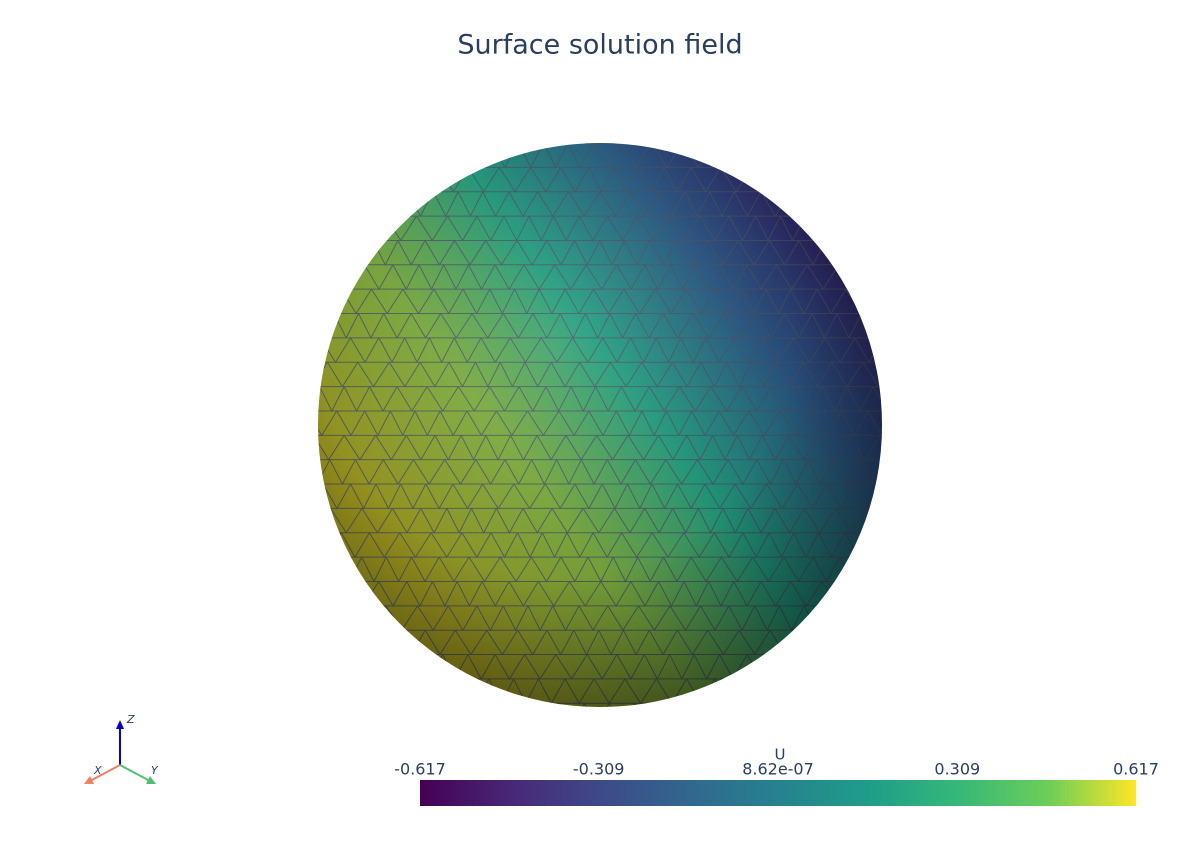 Image resolution: width=1200 pixels, height=850 pixels. Describe the element at coordinates (420, 769) in the screenshot. I see `colorbar-tick-label: -0.617` at that location.